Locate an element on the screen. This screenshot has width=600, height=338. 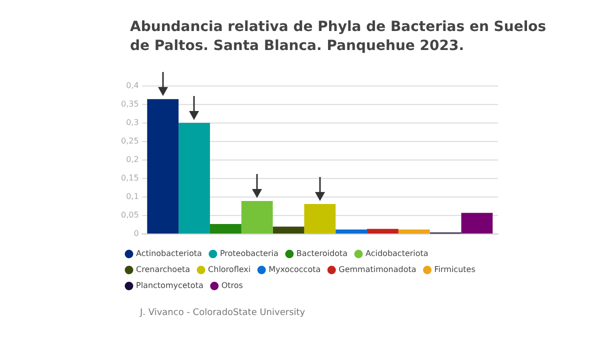
y-tick-label: 0,05 is located at coordinates (130, 215).